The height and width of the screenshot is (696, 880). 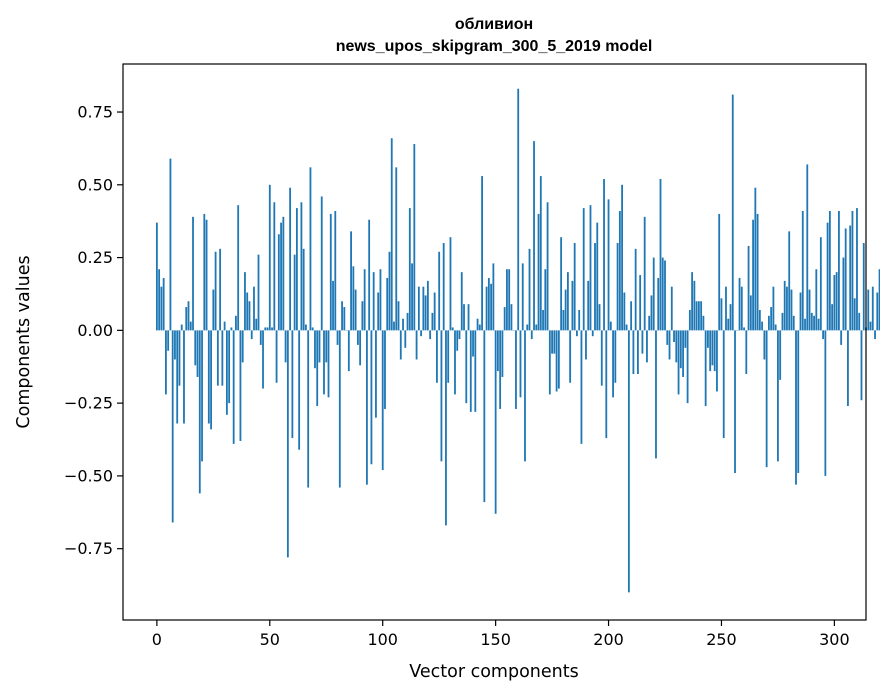 What do you see at coordinates (834, 639) in the screenshot?
I see `x-tick-label-6: 300` at bounding box center [834, 639].